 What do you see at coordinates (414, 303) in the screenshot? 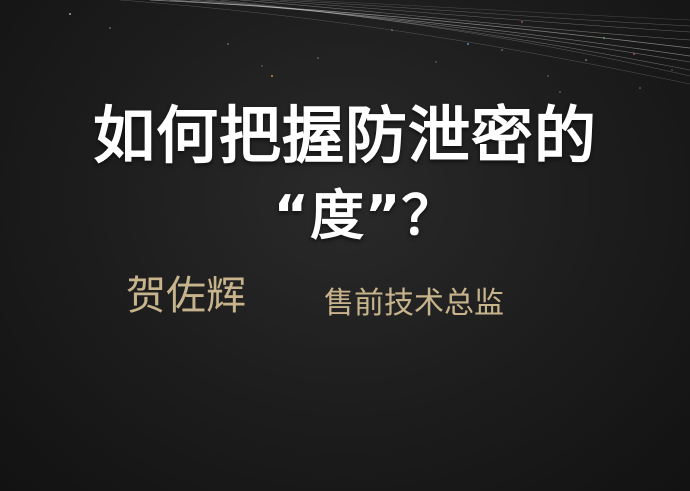
I see `presenter-role: 售前技术总监` at bounding box center [414, 303].